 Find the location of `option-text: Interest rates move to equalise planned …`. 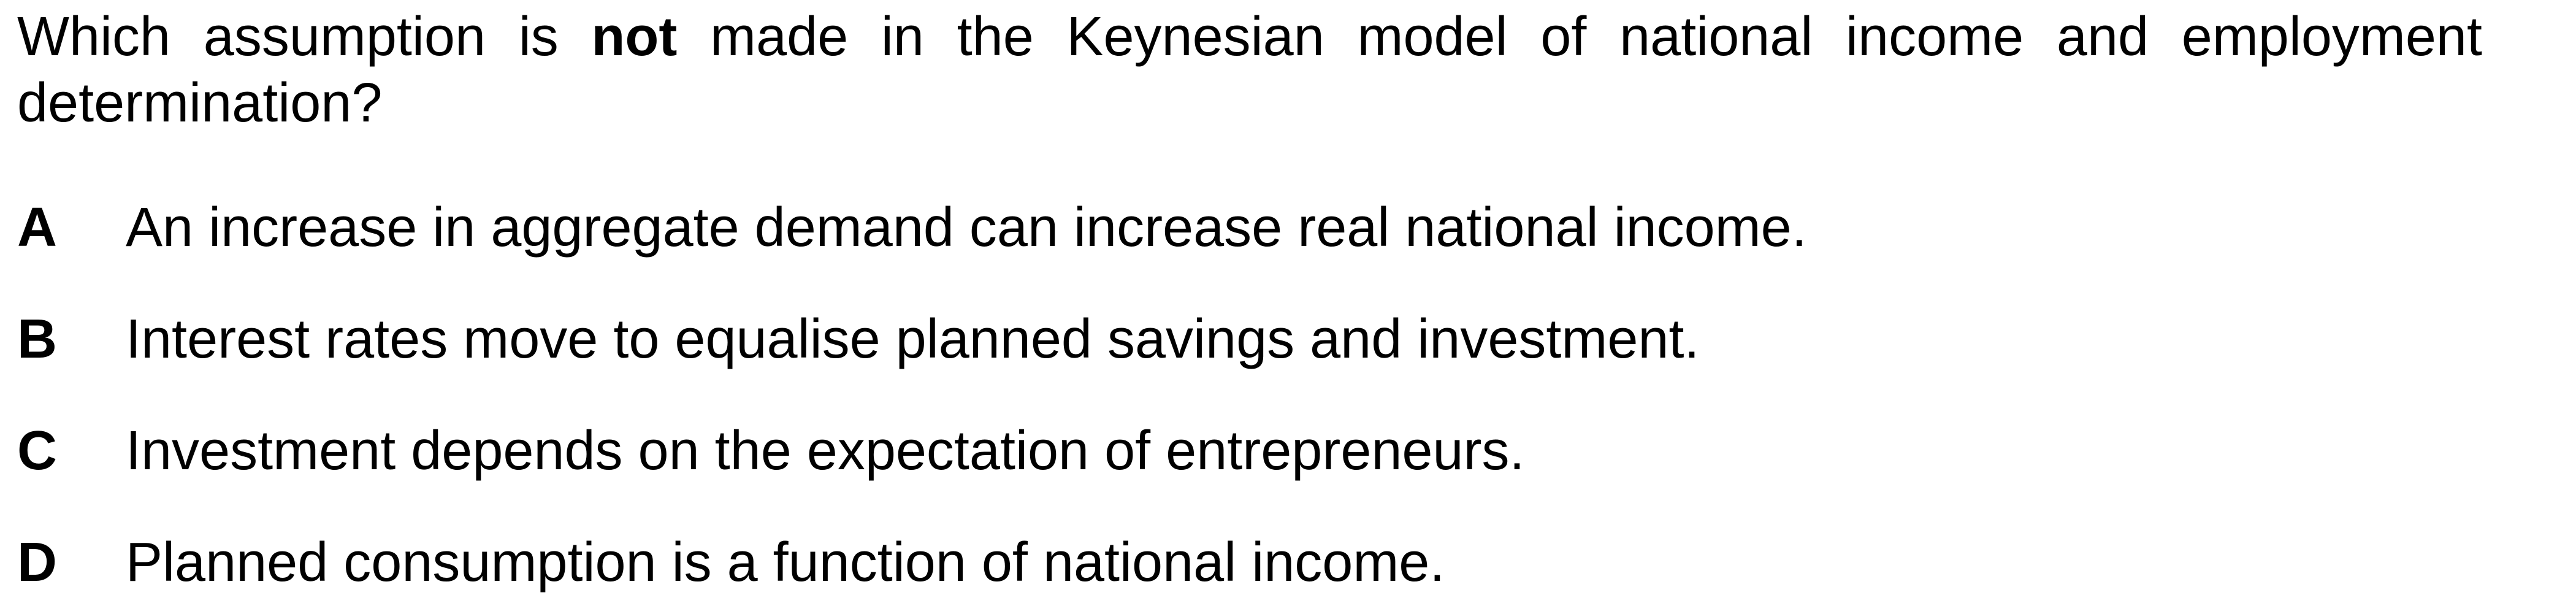

option-text: Interest rates move to equalise planned … is located at coordinates (913, 339).